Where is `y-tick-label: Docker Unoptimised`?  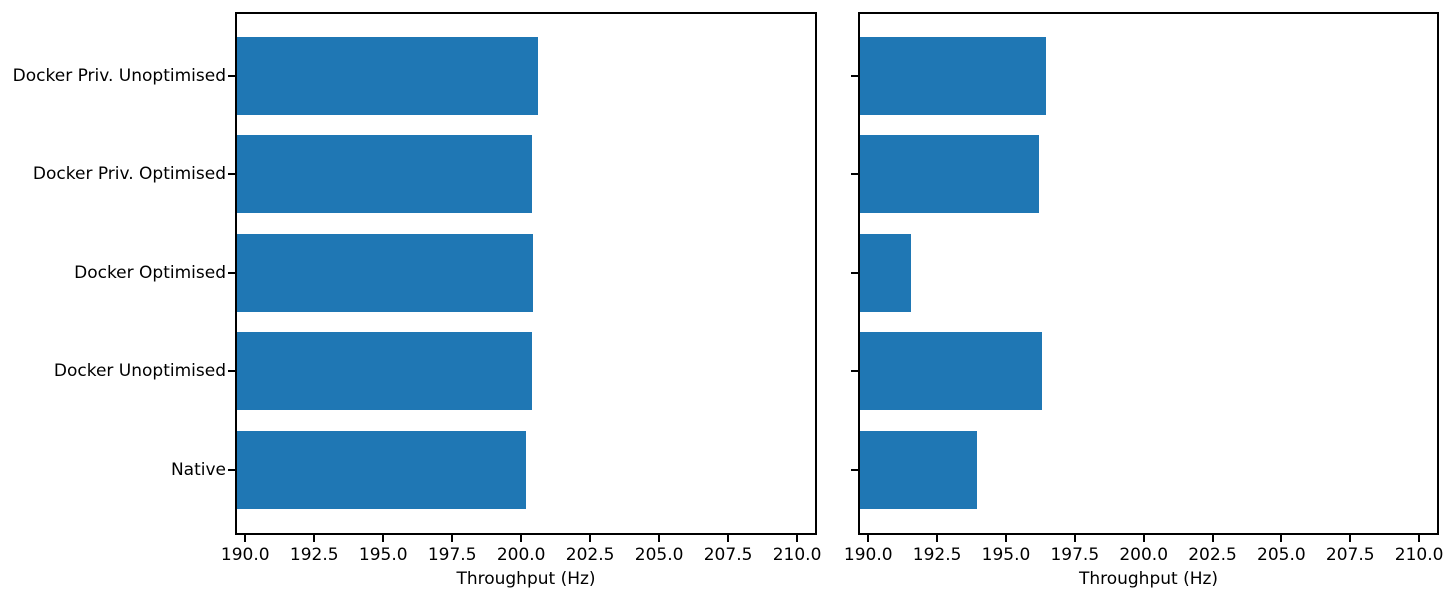 y-tick-label: Docker Unoptimised is located at coordinates (139, 371).